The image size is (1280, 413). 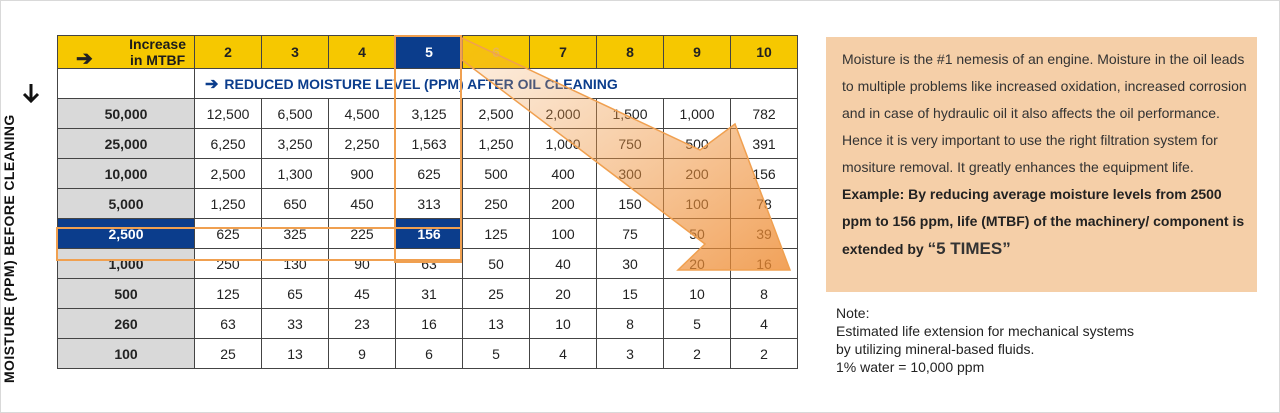 I want to click on mtbf-header-cell: 9, so click(x=697, y=52).